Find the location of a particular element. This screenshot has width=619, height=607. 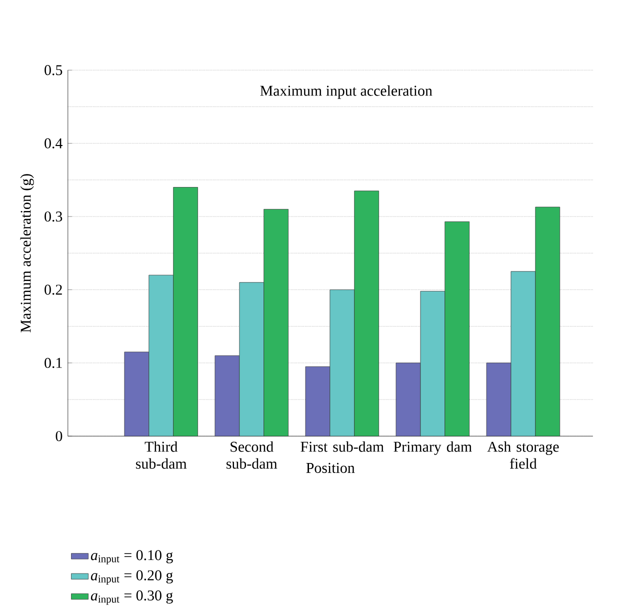

legend-label: a$_{input}$ = 0.10 g is located at coordinates (131, 557).